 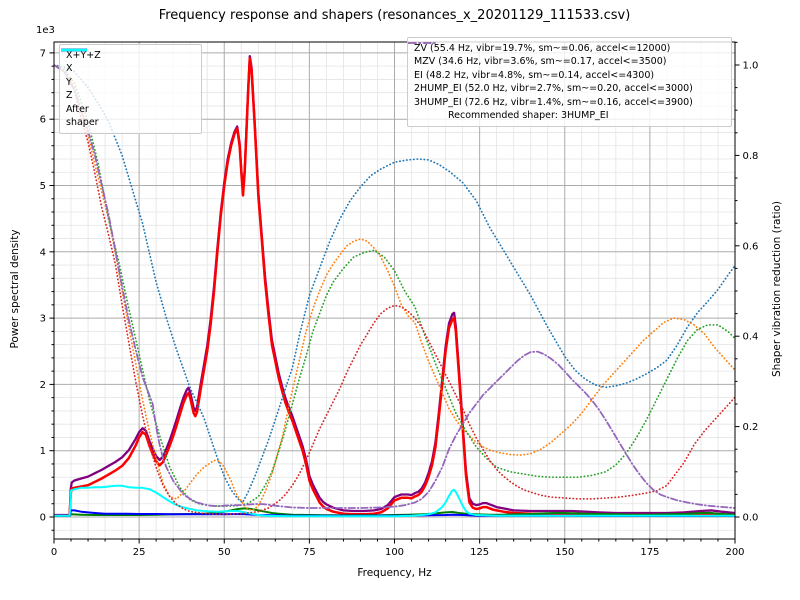 What do you see at coordinates (74, 50) in the screenshot?
I see `after_shaper-line-swatch` at bounding box center [74, 50].